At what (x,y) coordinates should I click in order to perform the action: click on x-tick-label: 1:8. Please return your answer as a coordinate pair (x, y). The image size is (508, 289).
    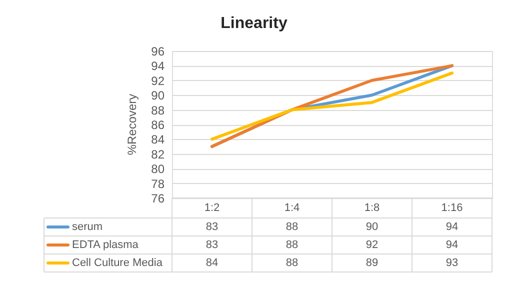
    Looking at the image, I should click on (372, 208).